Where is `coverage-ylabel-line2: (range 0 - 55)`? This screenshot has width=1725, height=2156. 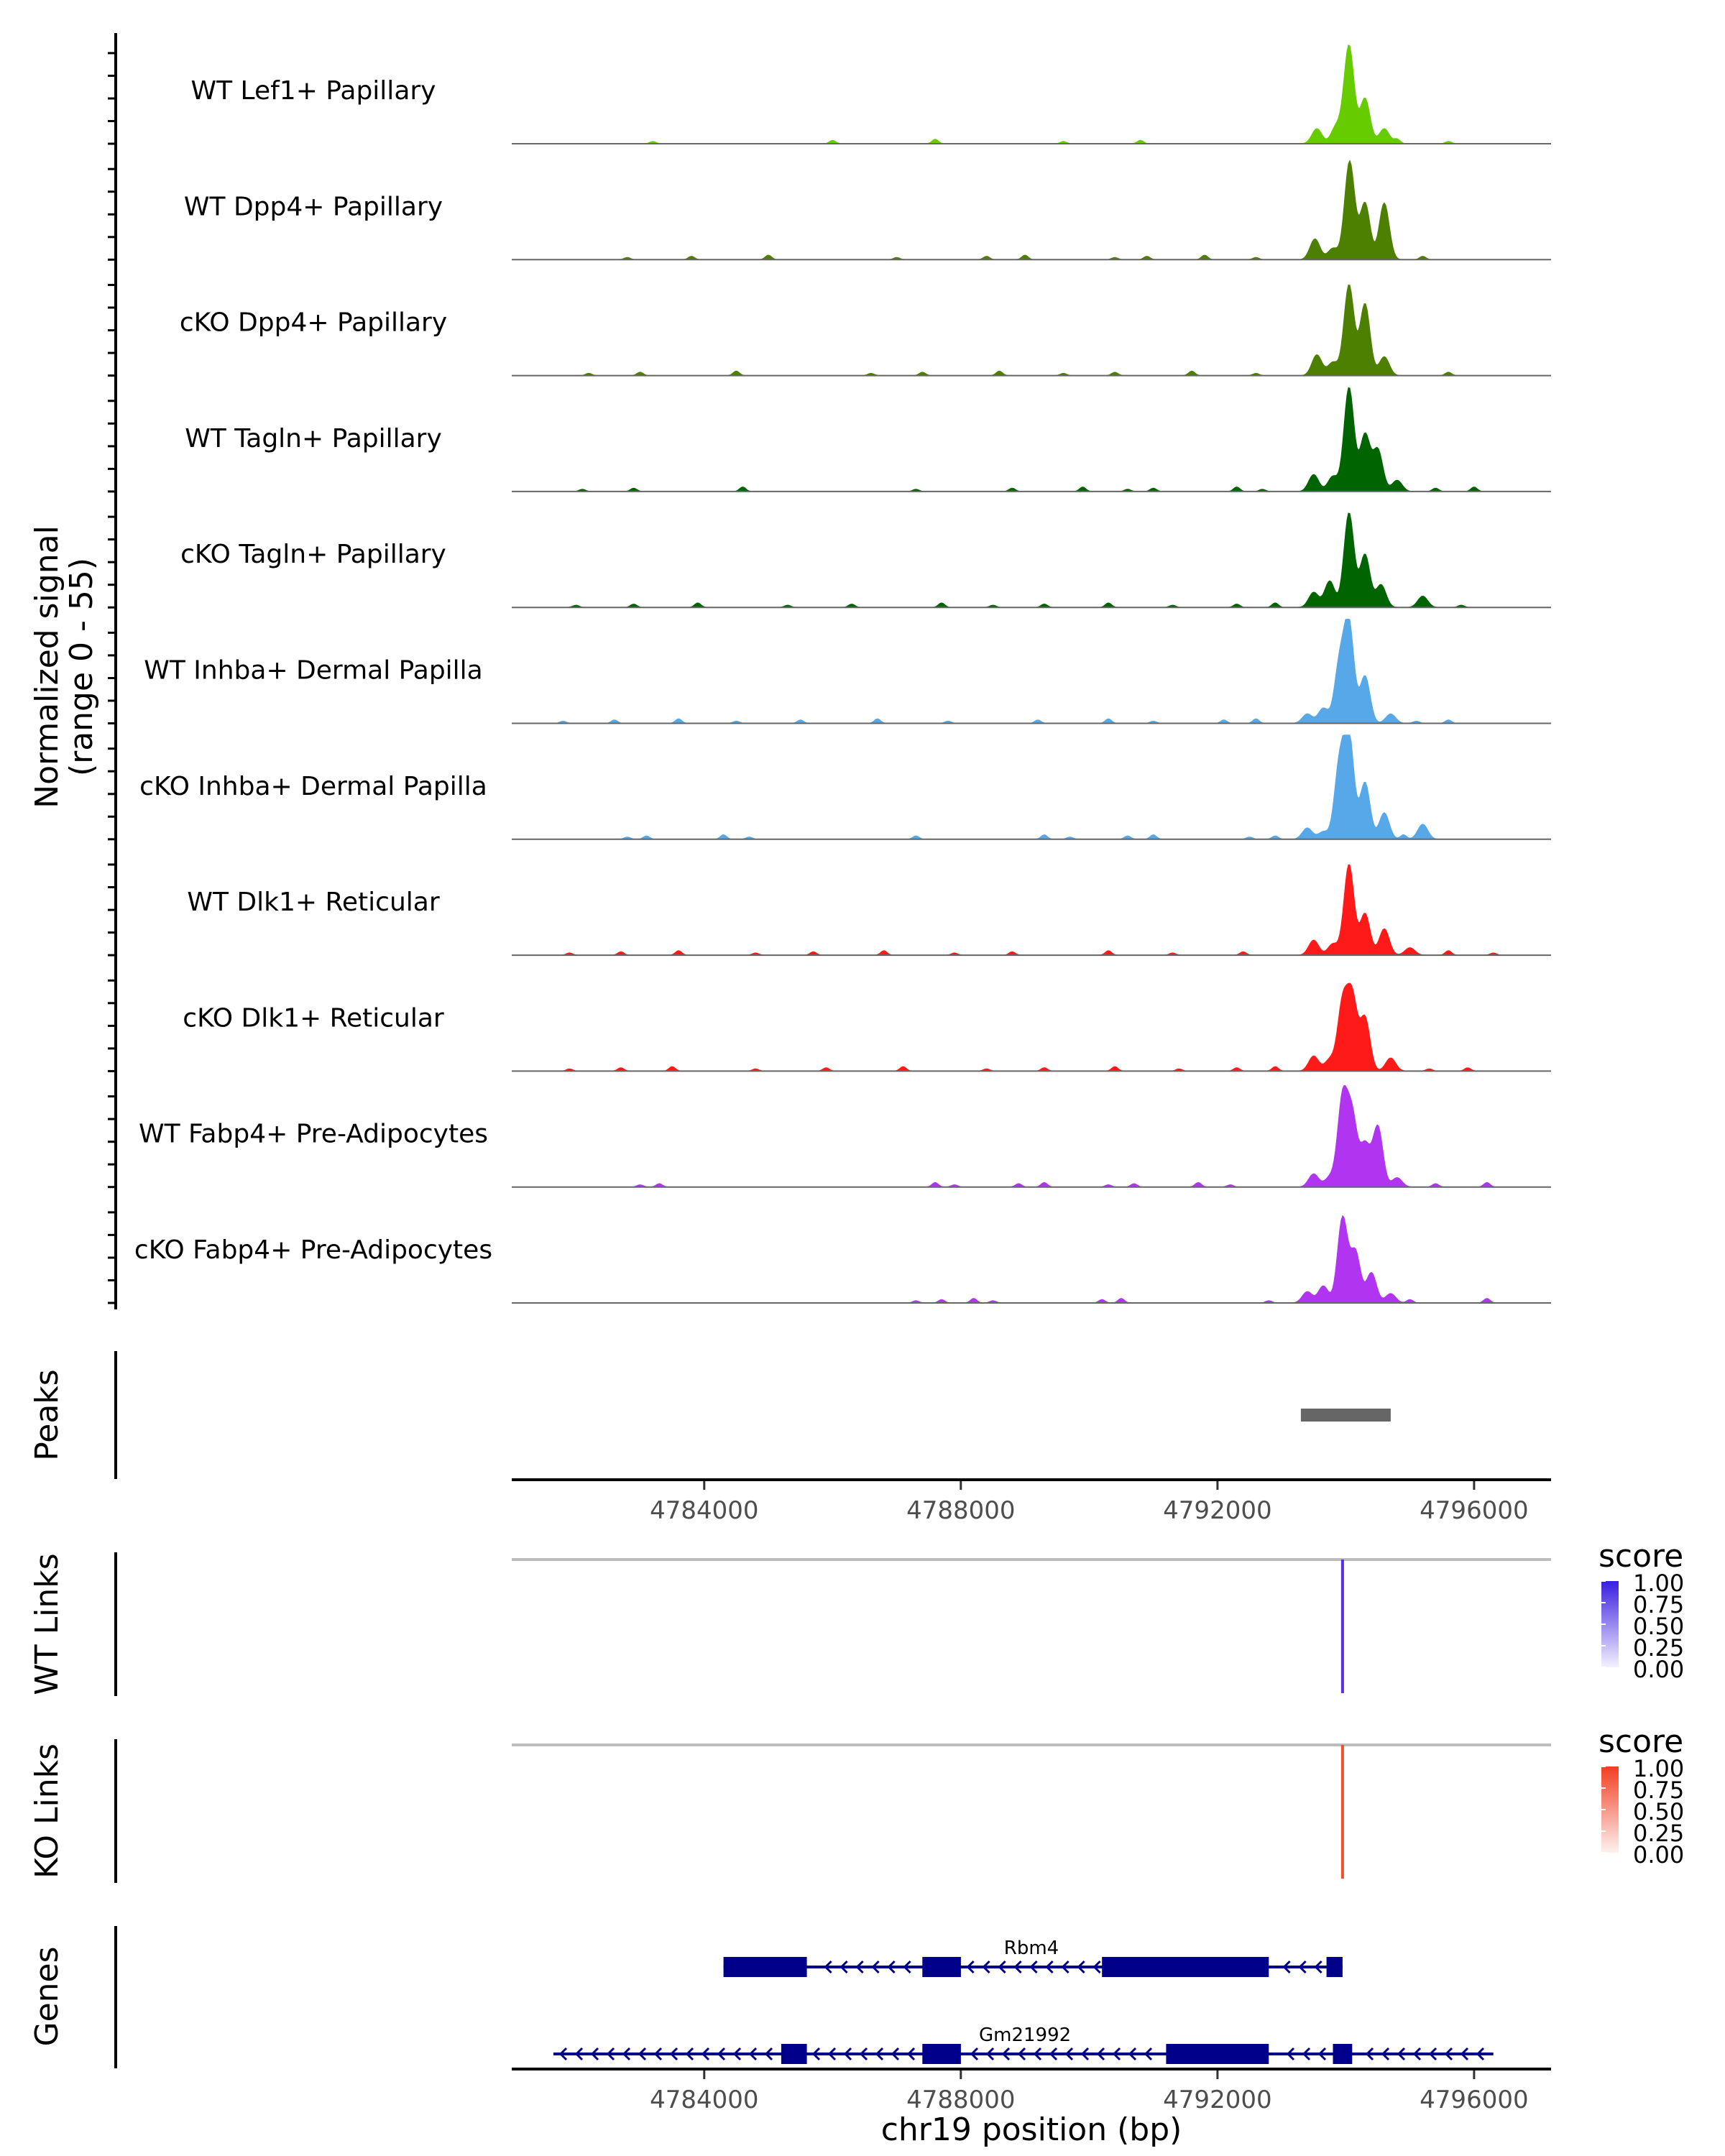
coverage-ylabel-line2: (range 0 - 55) is located at coordinates (81, 667).